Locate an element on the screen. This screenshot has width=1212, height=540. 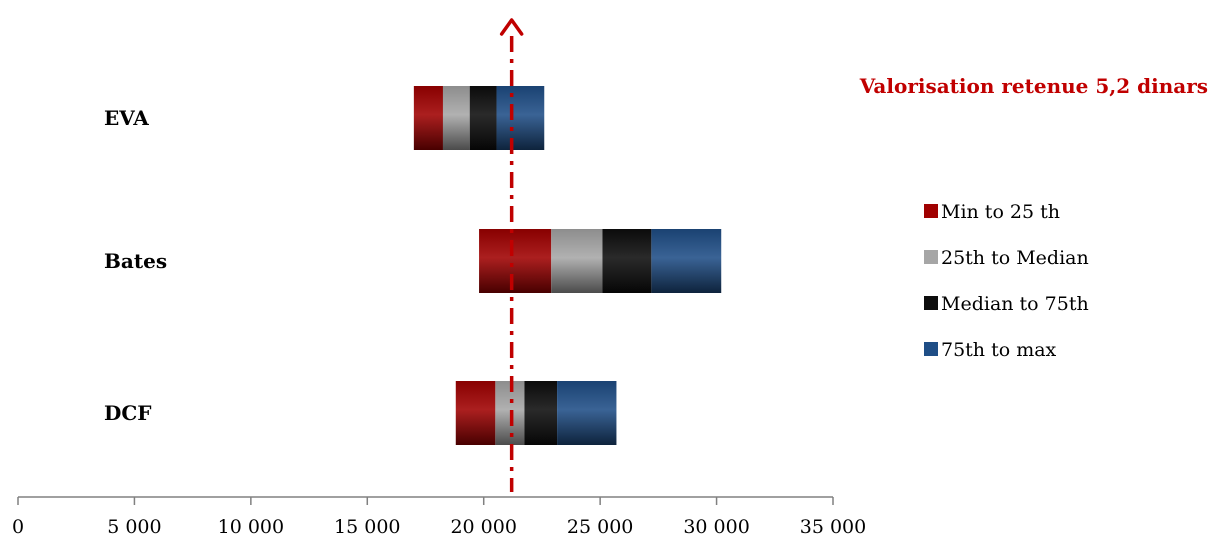
legend-label: 25th to Median is located at coordinates (1015, 258).